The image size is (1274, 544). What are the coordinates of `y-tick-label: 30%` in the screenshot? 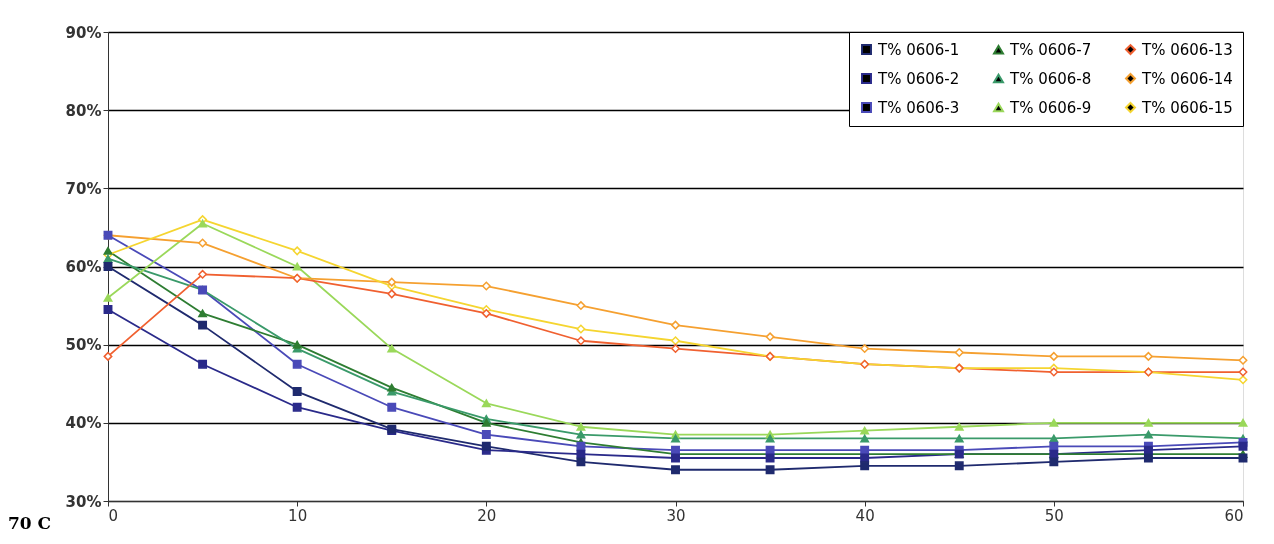 It's located at (83, 501).